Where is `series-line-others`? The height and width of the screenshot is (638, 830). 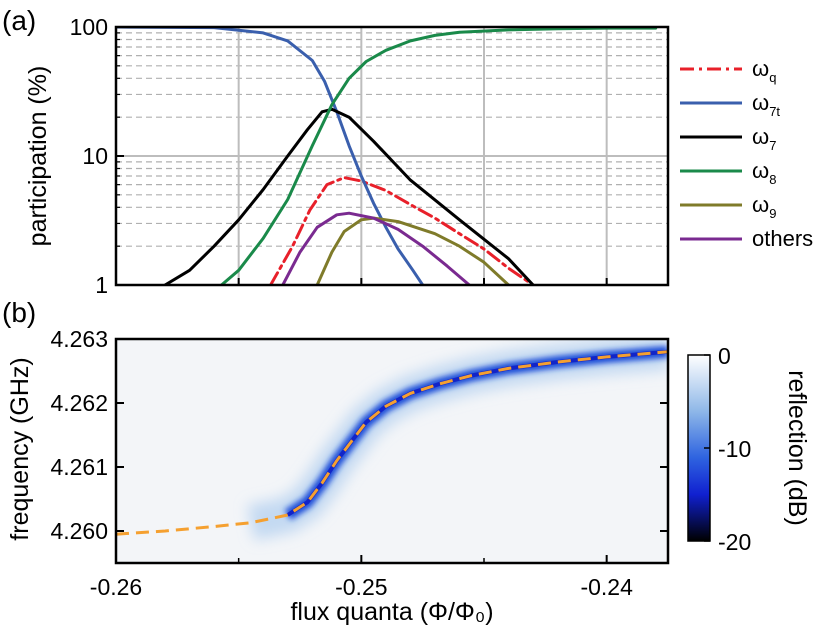 series-line-others is located at coordinates (376, 248).